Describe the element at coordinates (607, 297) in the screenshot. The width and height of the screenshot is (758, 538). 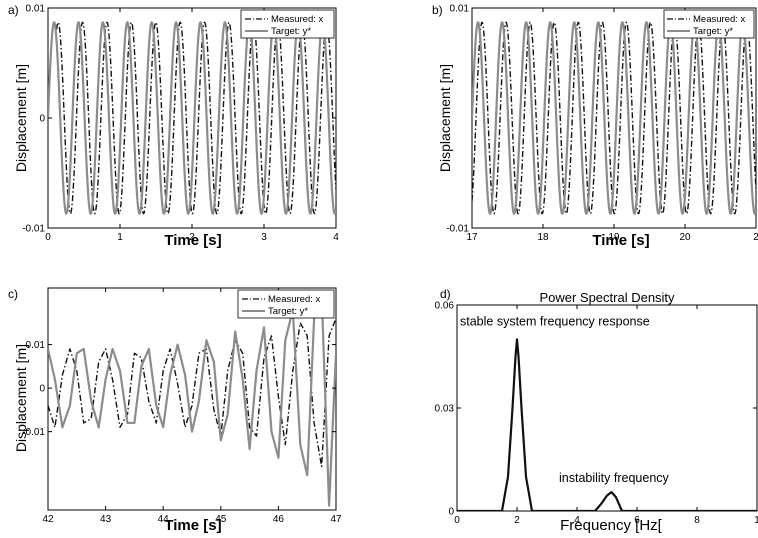
I see `chart-title-d: Power Spectral Density` at that location.